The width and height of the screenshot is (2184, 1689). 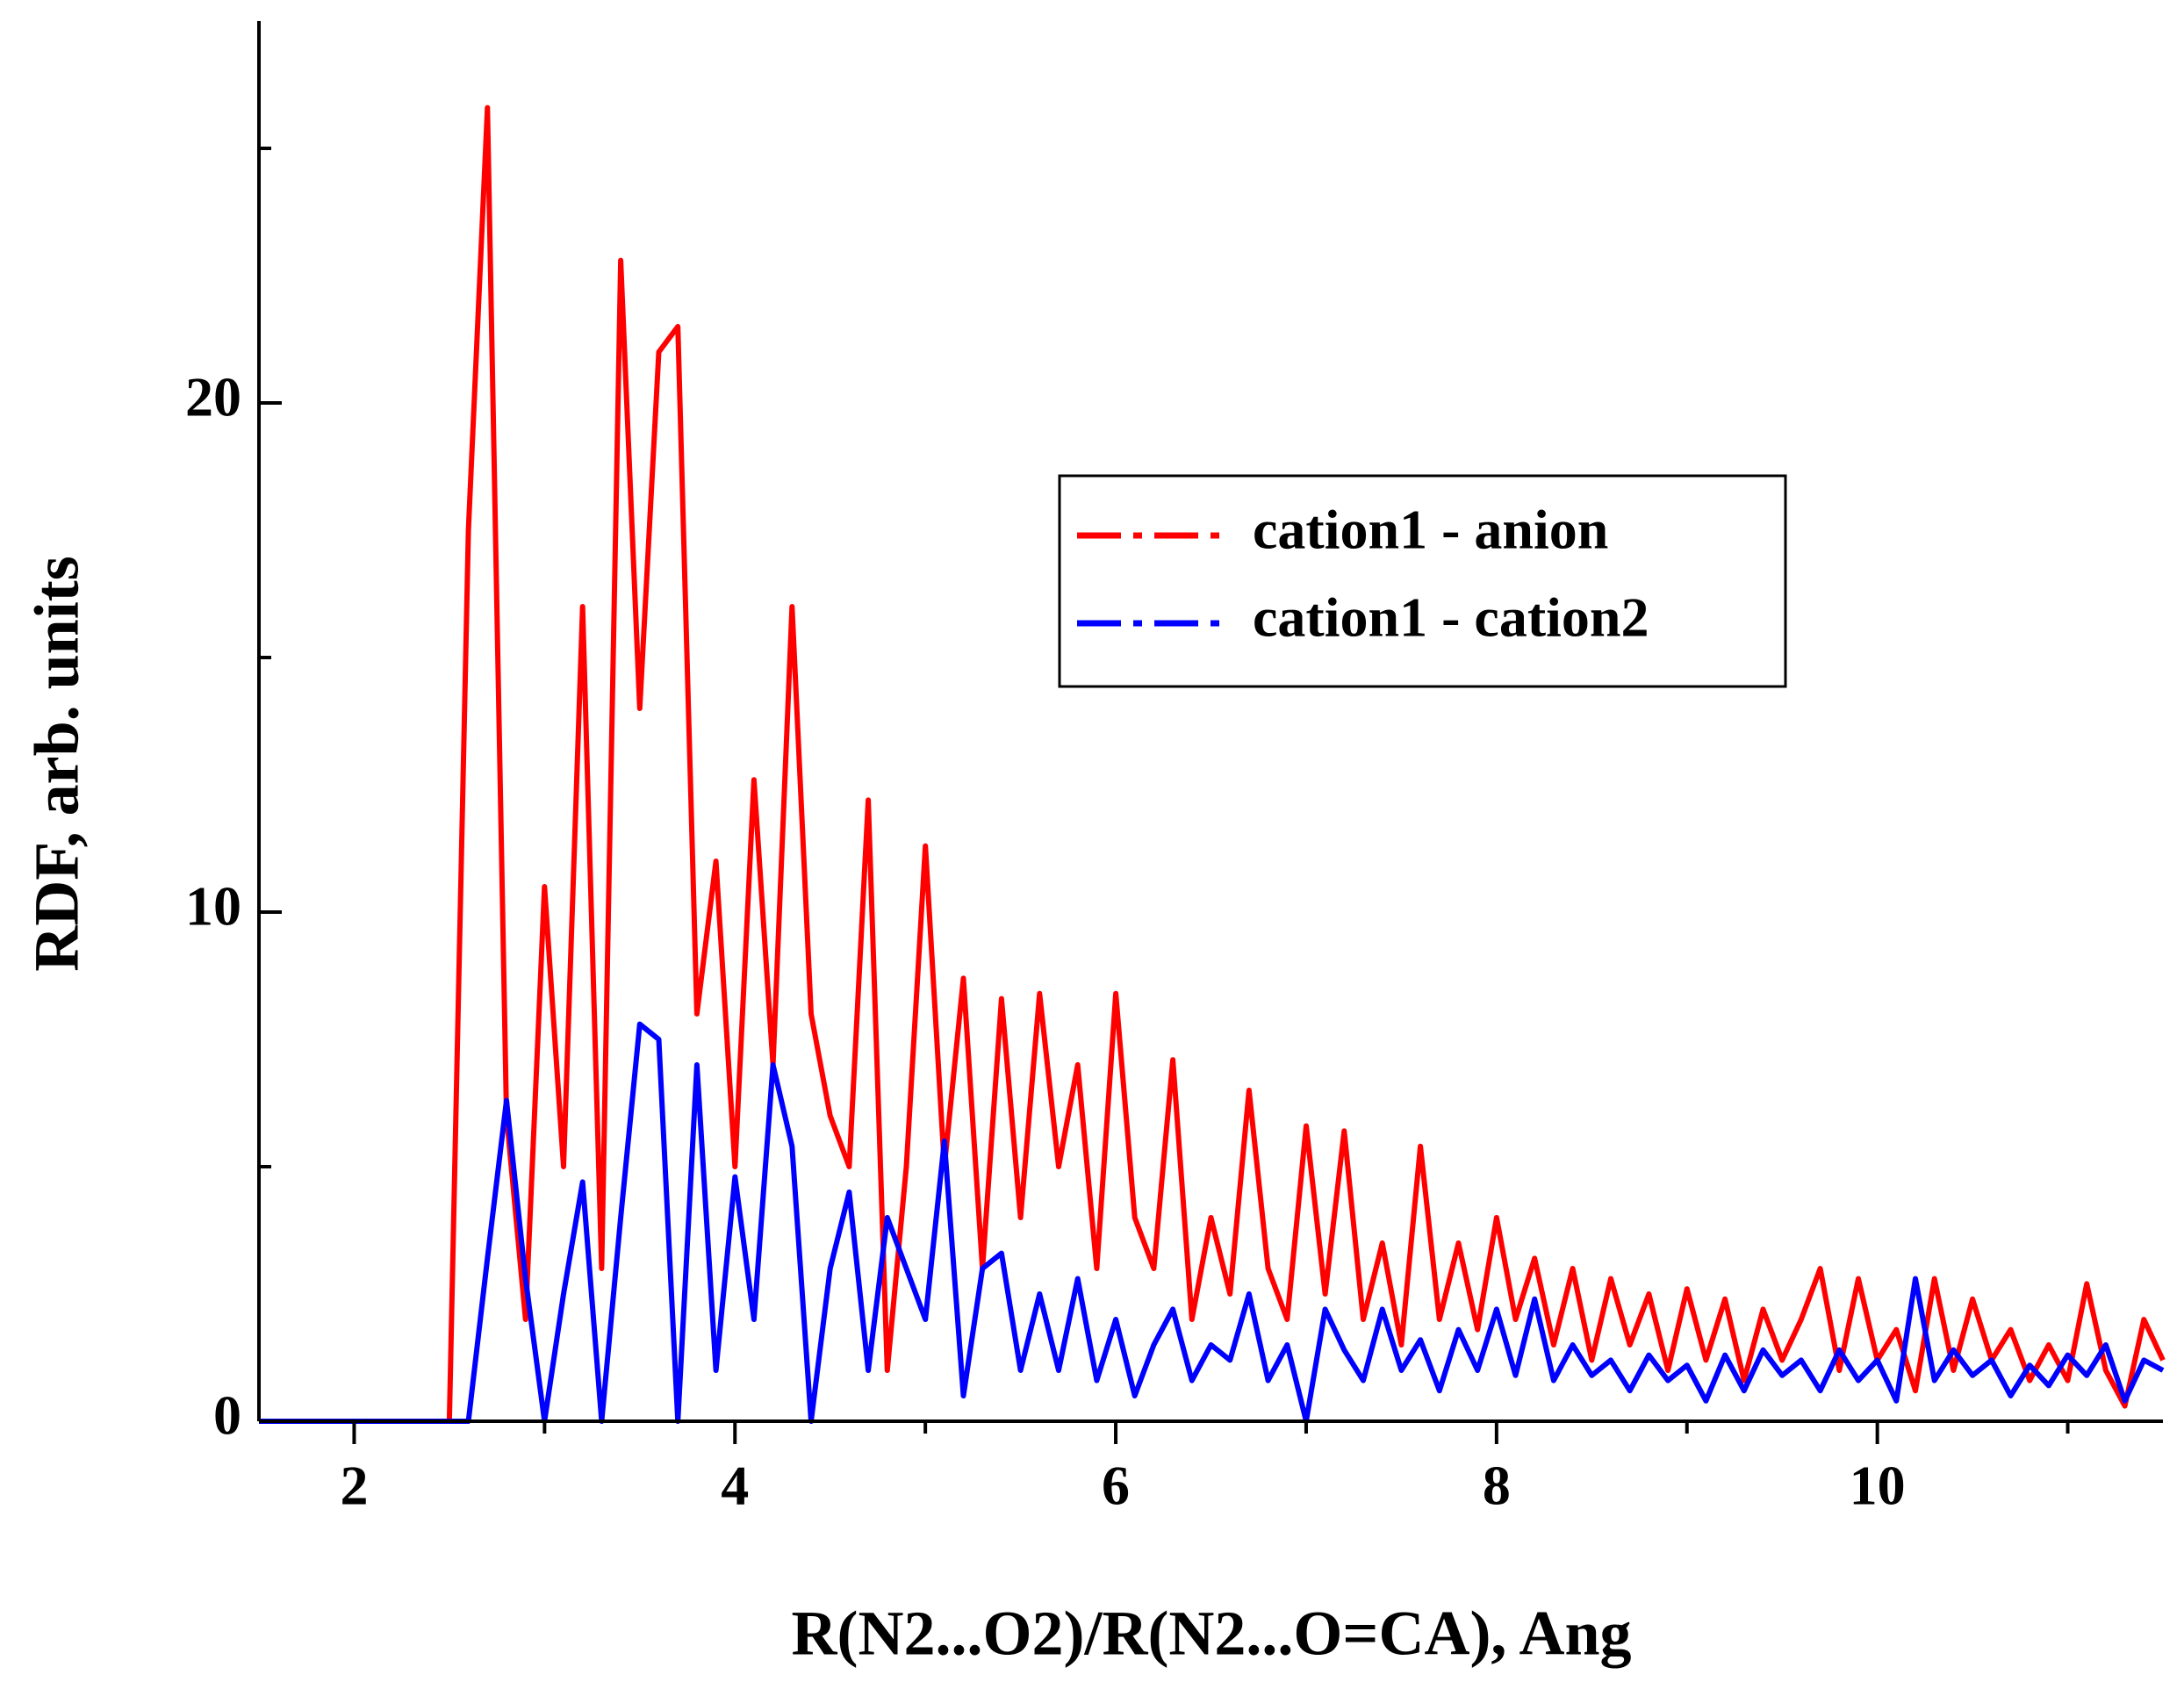 What do you see at coordinates (1116, 1486) in the screenshot?
I see `x-tick-label: 6` at bounding box center [1116, 1486].